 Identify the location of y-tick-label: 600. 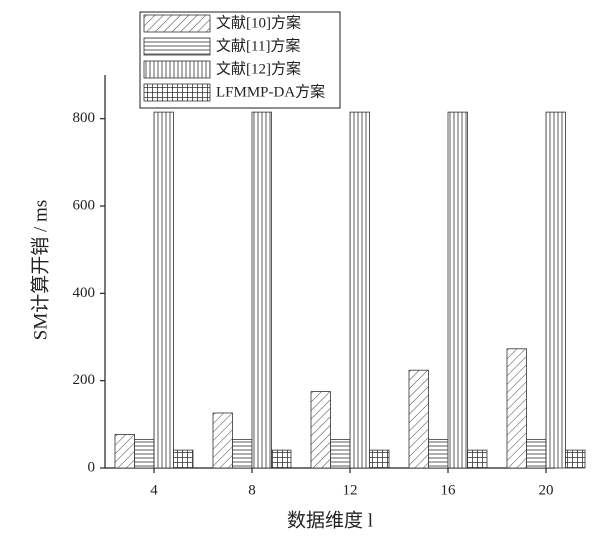
(84, 205).